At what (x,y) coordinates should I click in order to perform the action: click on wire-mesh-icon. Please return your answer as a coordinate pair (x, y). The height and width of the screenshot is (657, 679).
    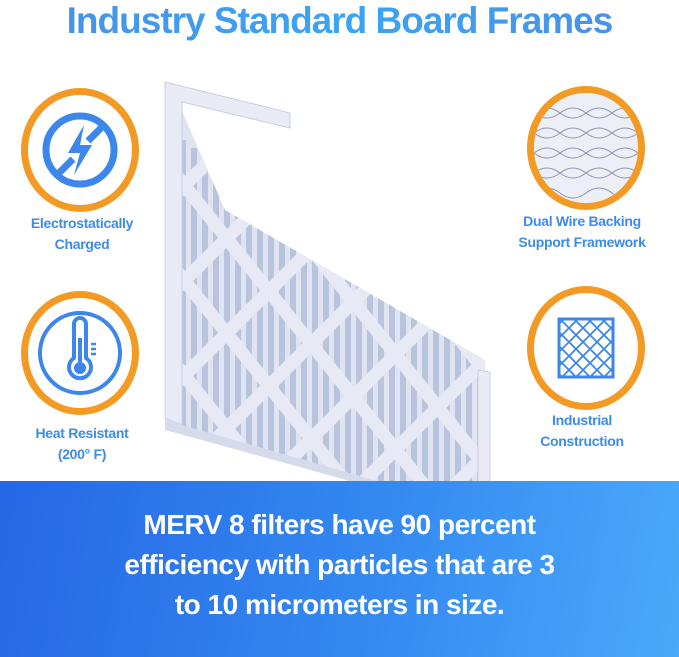
    Looking at the image, I should click on (586, 148).